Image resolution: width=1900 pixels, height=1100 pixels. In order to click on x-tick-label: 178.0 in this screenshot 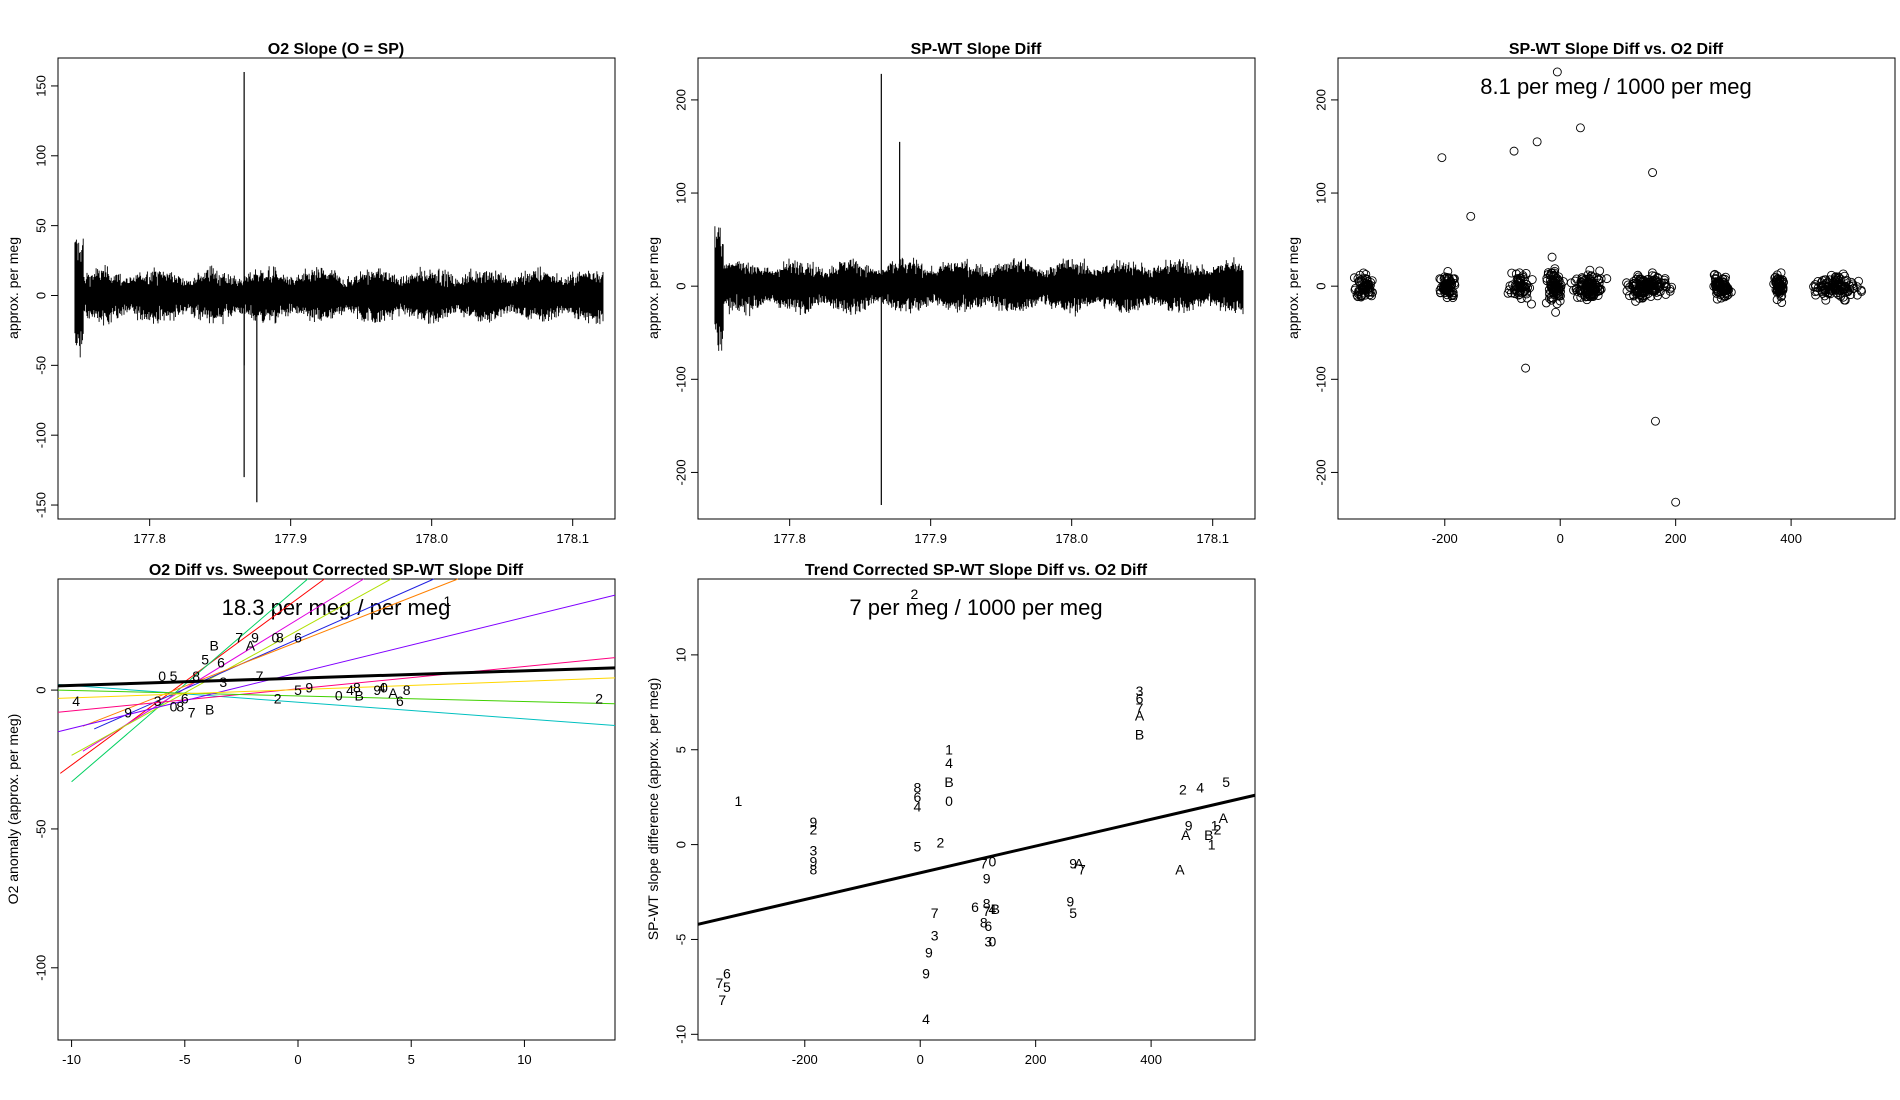, I will do `click(431, 538)`.